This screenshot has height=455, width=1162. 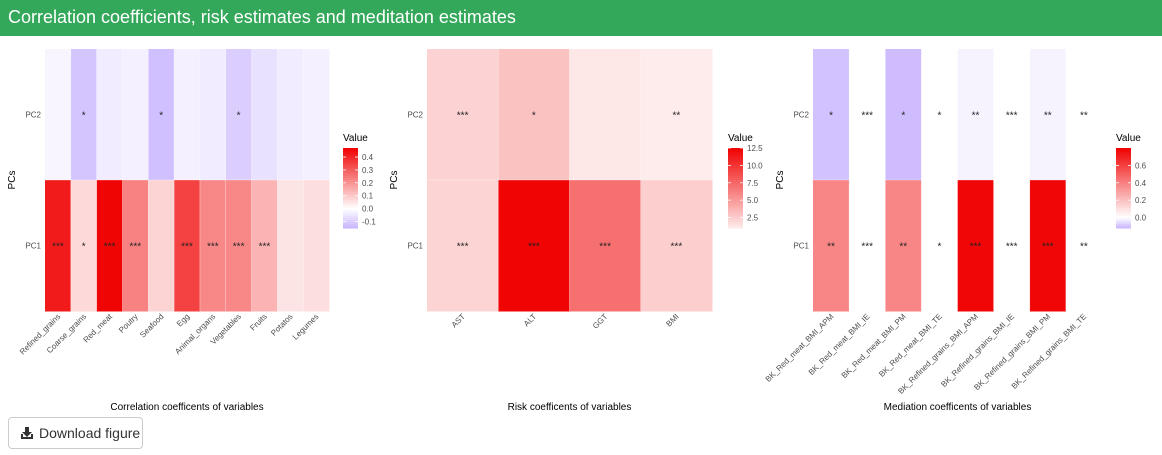 What do you see at coordinates (458, 320) in the screenshot?
I see `x-tick-label: AST` at bounding box center [458, 320].